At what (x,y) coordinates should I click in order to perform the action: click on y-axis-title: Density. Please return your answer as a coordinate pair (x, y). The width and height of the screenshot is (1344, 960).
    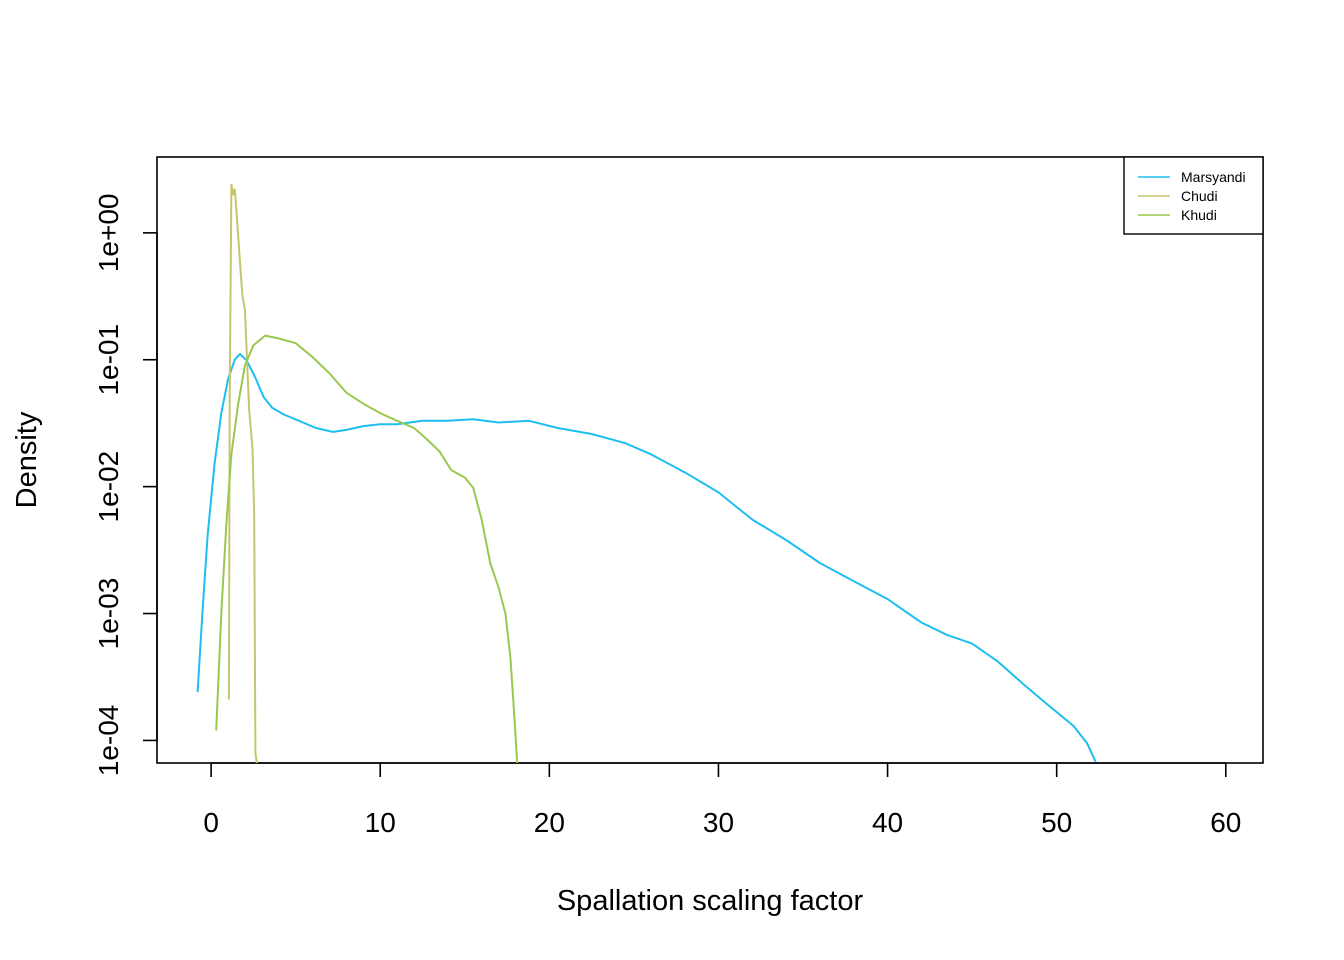
    Looking at the image, I should click on (27, 459).